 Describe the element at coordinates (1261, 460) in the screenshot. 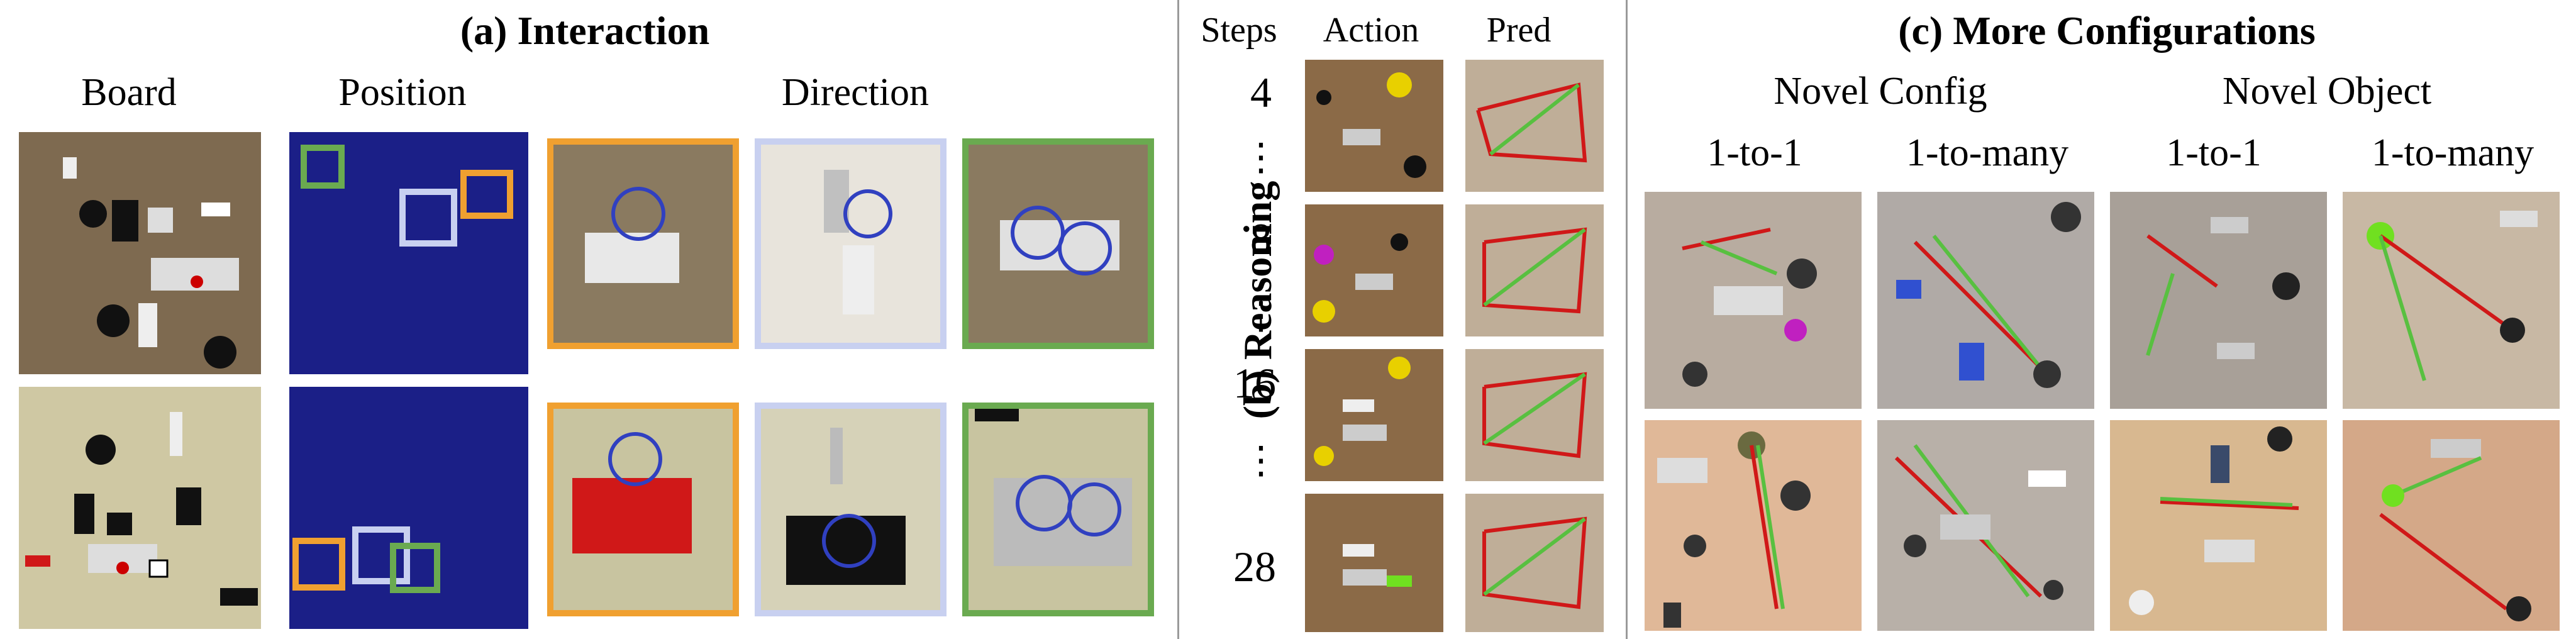

I see `dots-3: ⋮` at that location.